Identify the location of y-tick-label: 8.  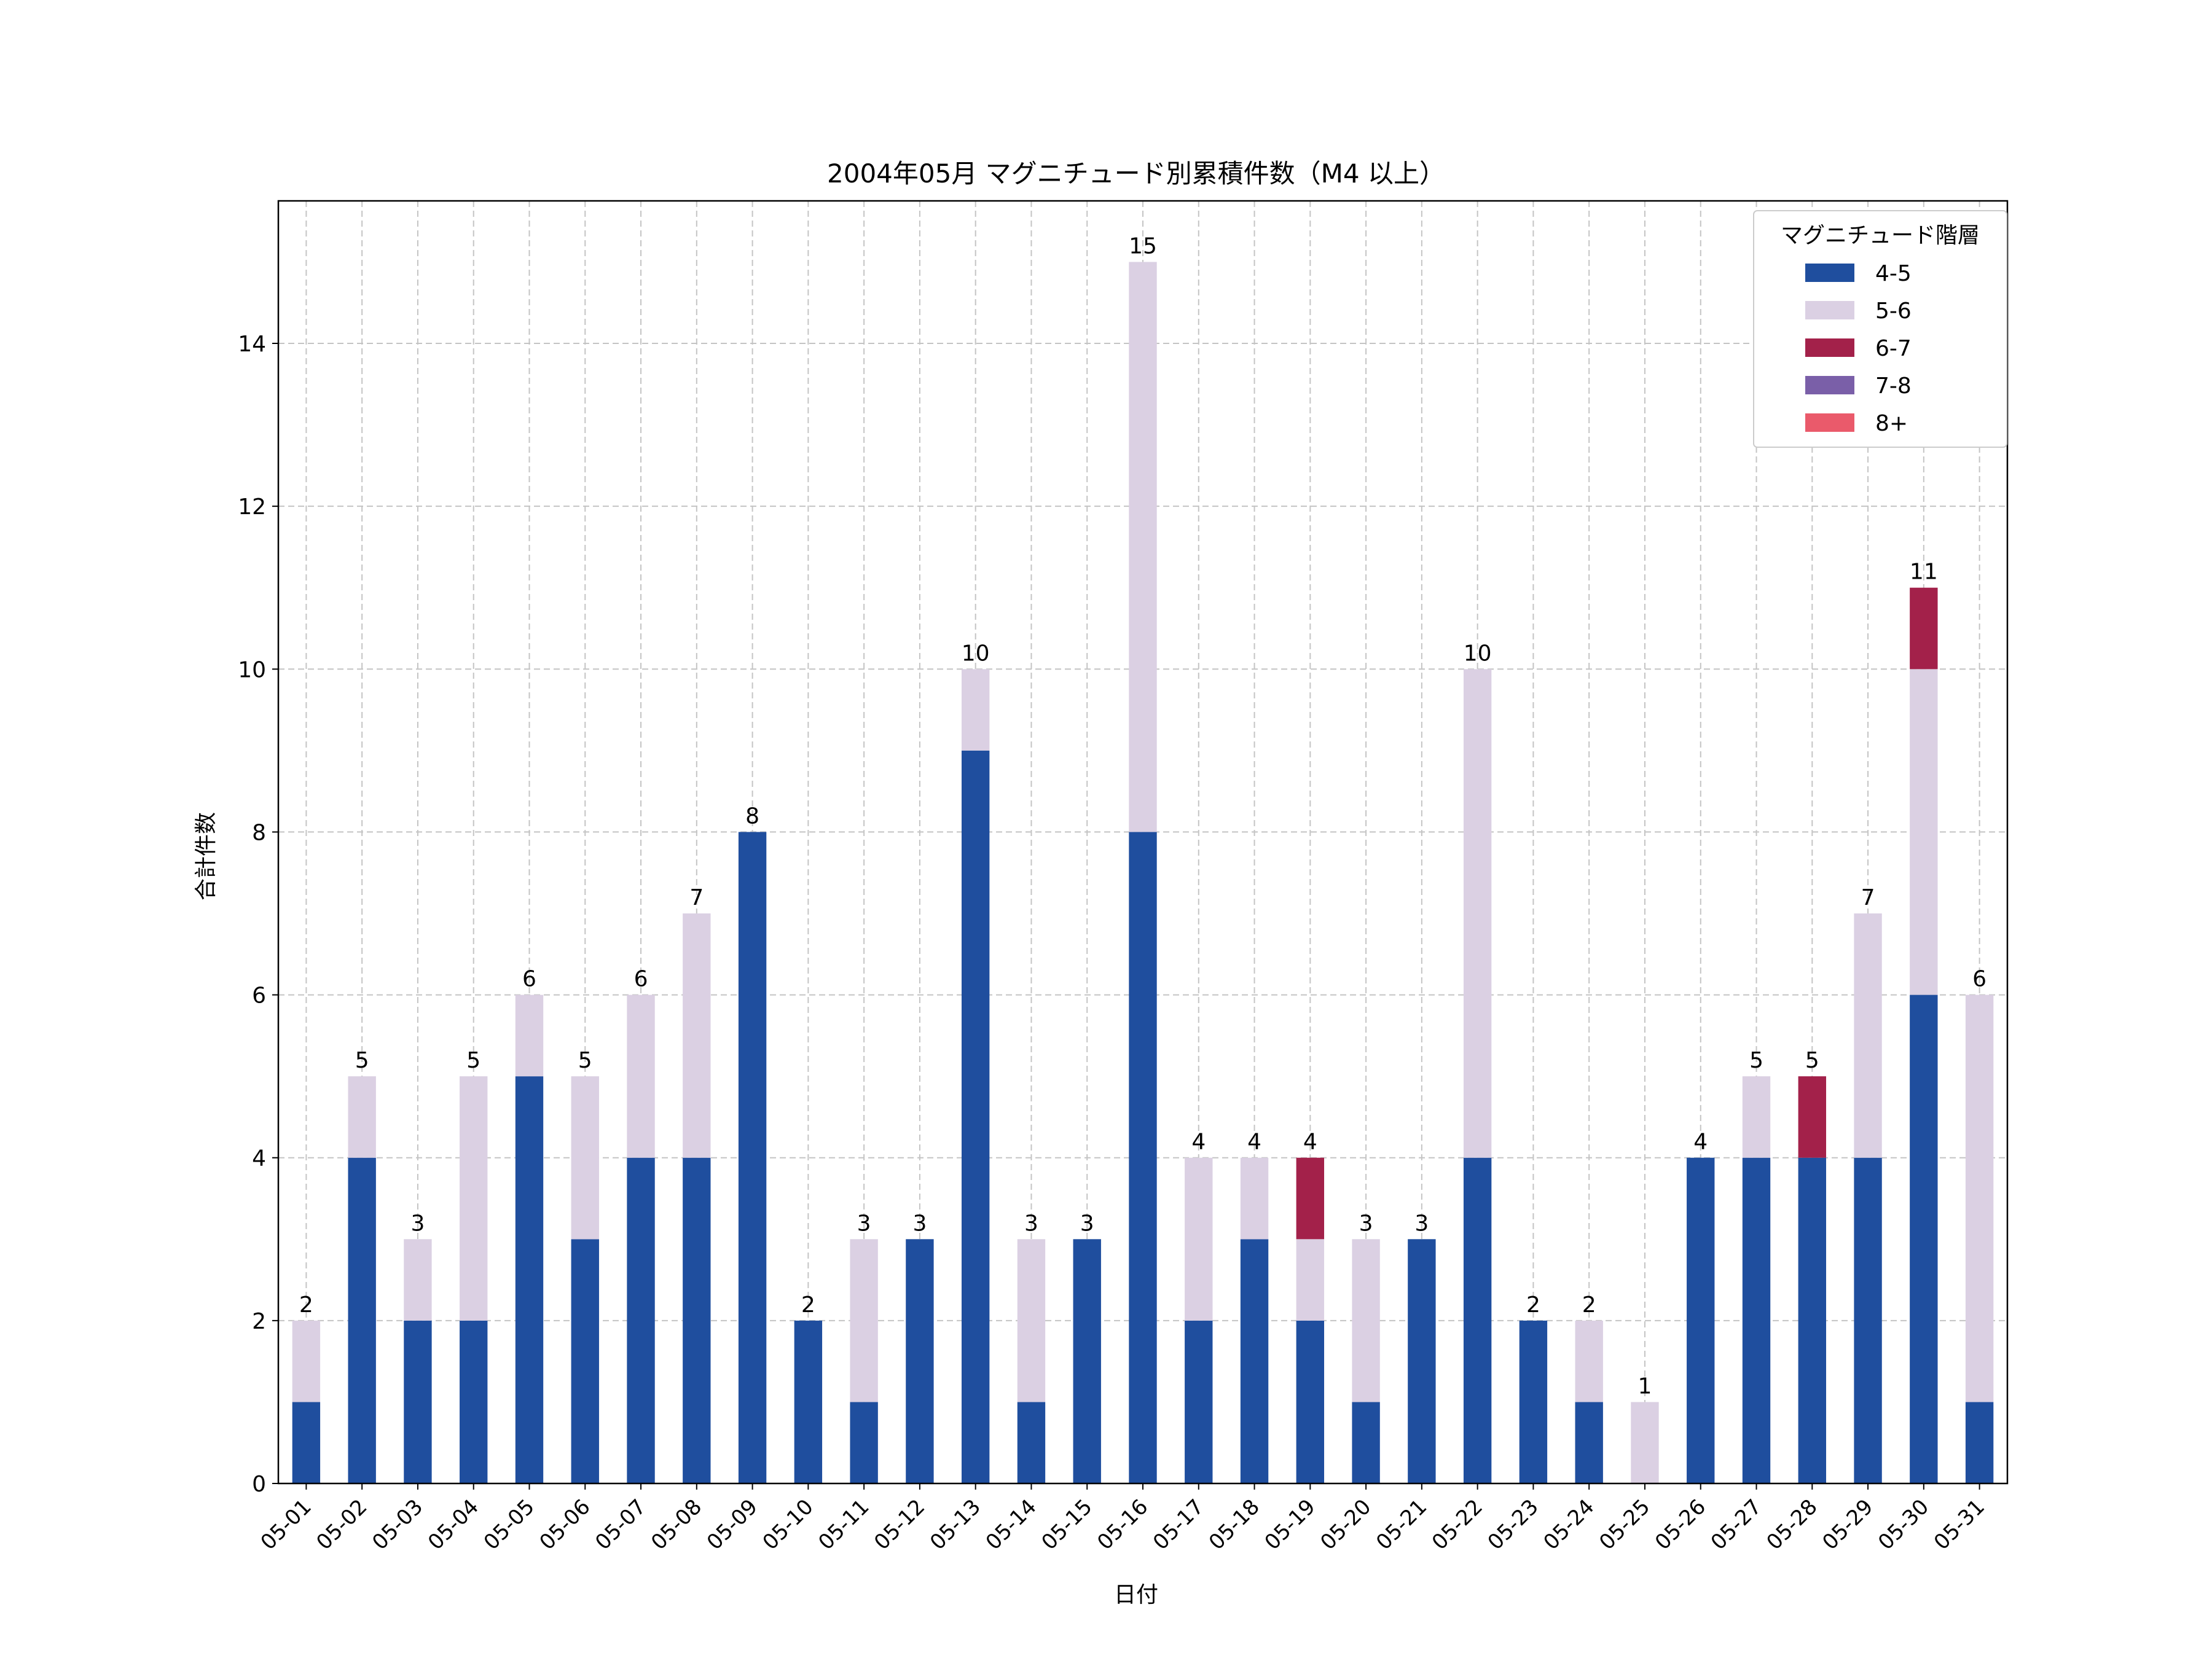
(259, 832).